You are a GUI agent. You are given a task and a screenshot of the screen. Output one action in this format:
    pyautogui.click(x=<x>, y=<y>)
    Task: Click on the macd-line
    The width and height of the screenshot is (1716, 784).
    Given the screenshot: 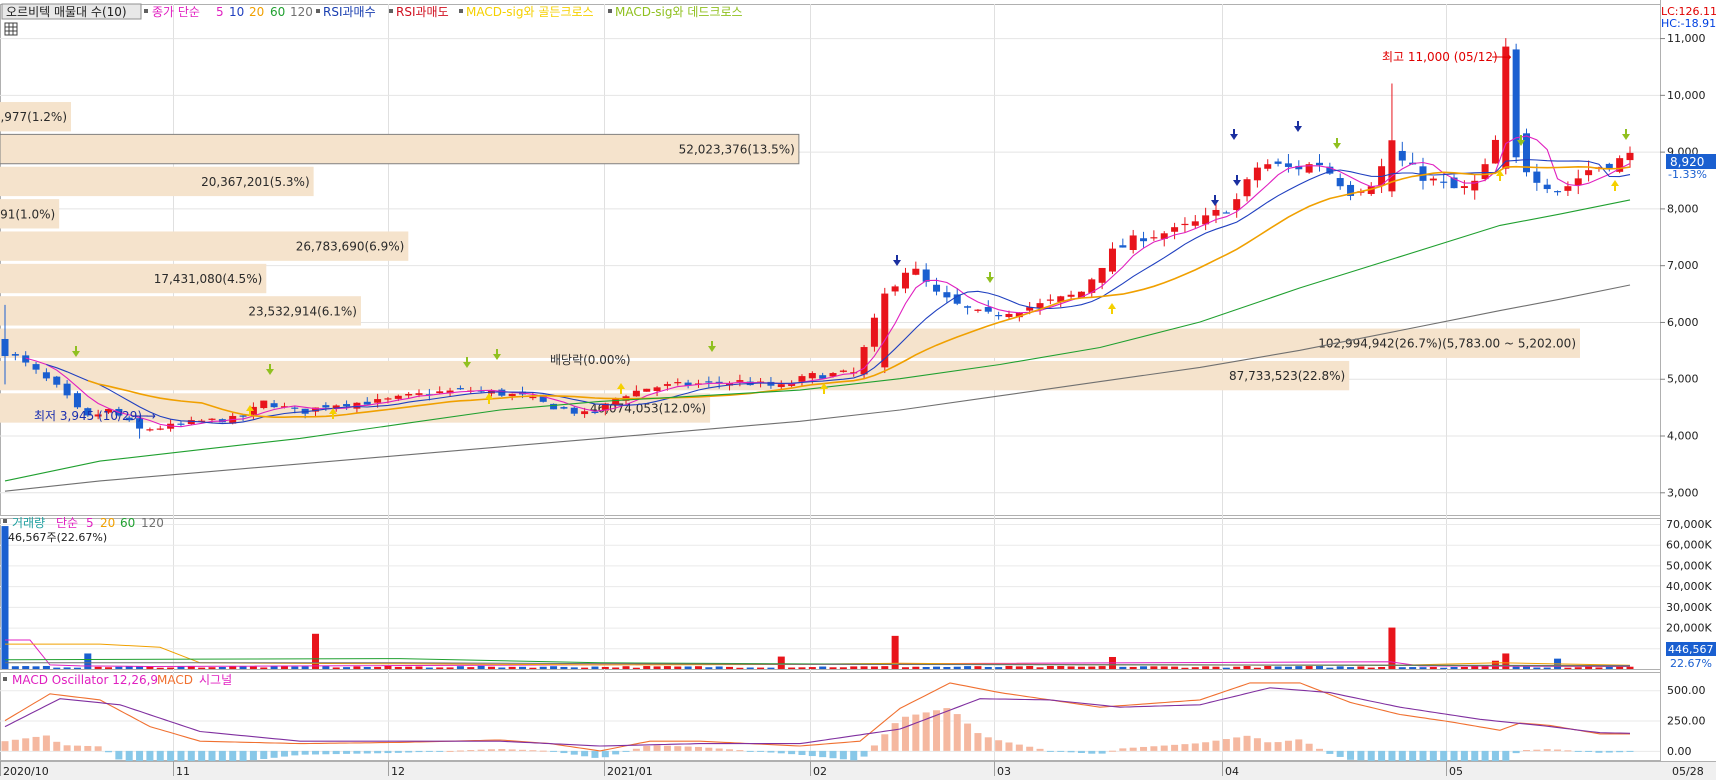 What is the action you would take?
    pyautogui.click(x=817, y=717)
    